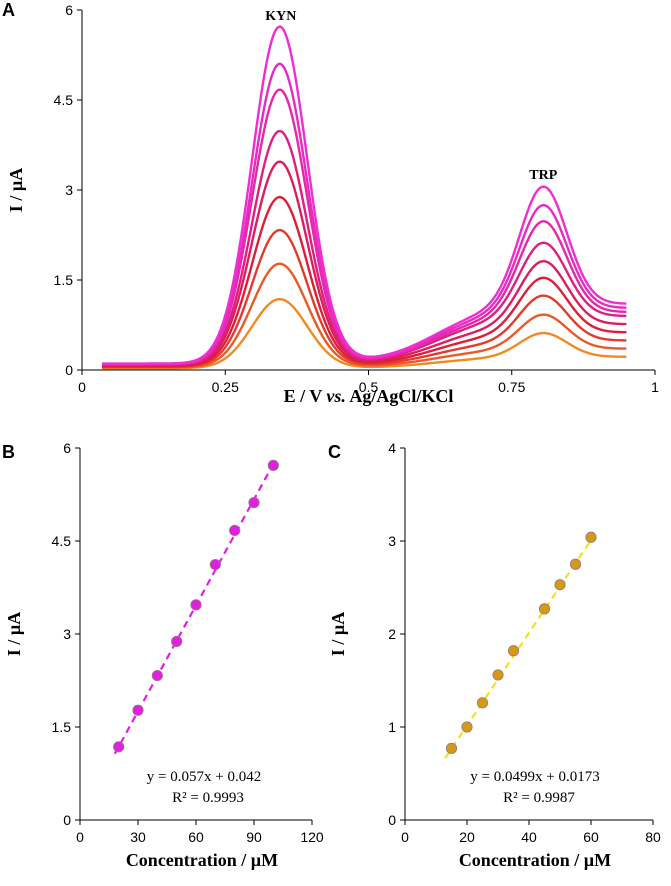  Describe the element at coordinates (8, 10) in the screenshot. I see `panel-label-a: A` at that location.